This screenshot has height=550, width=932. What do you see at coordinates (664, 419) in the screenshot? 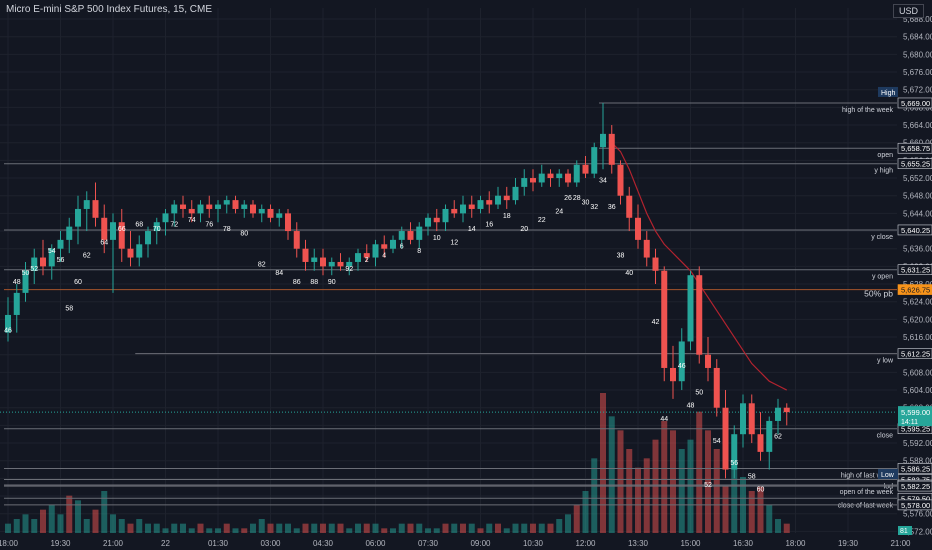
I see `count-label: 44` at bounding box center [664, 419].